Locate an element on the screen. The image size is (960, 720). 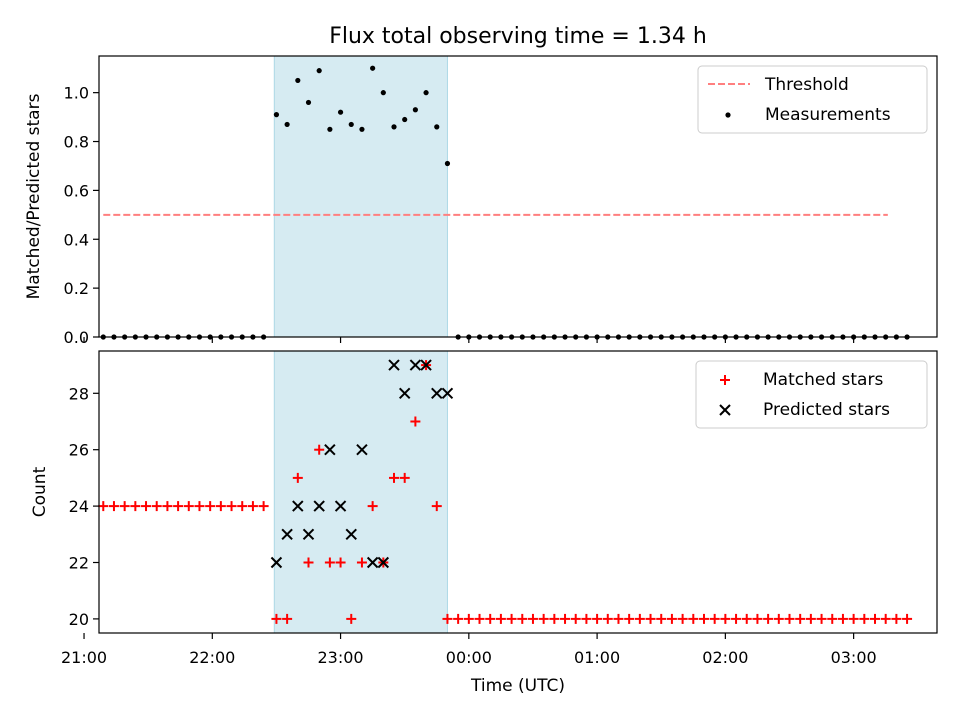
legend-matched-marker is located at coordinates (725, 380).